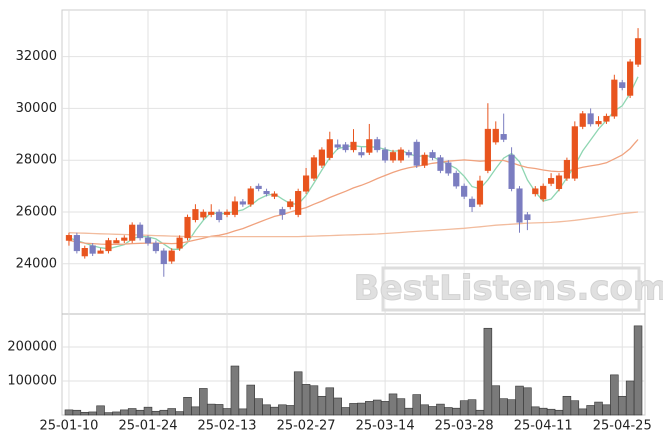  What do you see at coordinates (306, 426) in the screenshot?
I see `x-tick-label: 25-02-27` at bounding box center [306, 426].